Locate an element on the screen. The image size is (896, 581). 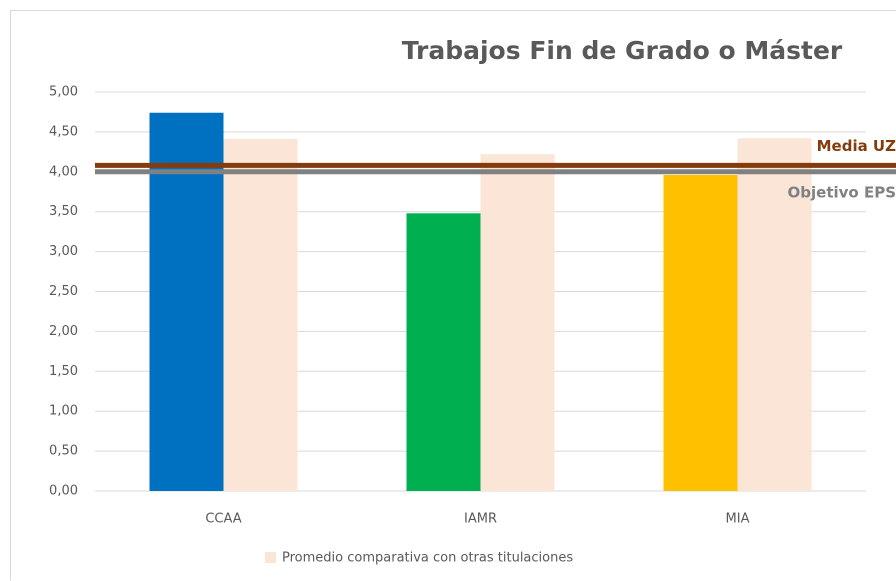
y-tick-label: 3,50 is located at coordinates (63, 211).